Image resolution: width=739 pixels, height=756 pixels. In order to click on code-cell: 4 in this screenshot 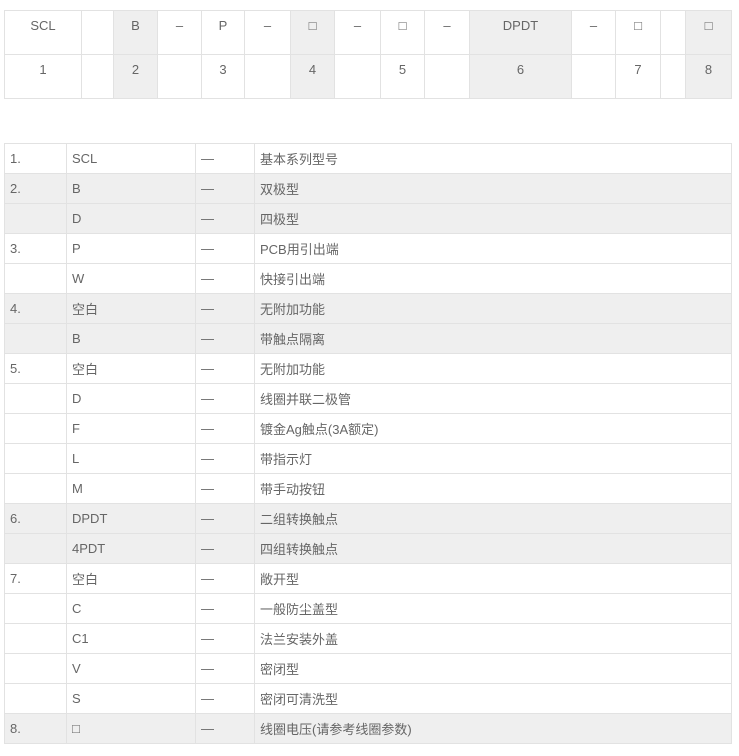, I will do `click(312, 76)`.